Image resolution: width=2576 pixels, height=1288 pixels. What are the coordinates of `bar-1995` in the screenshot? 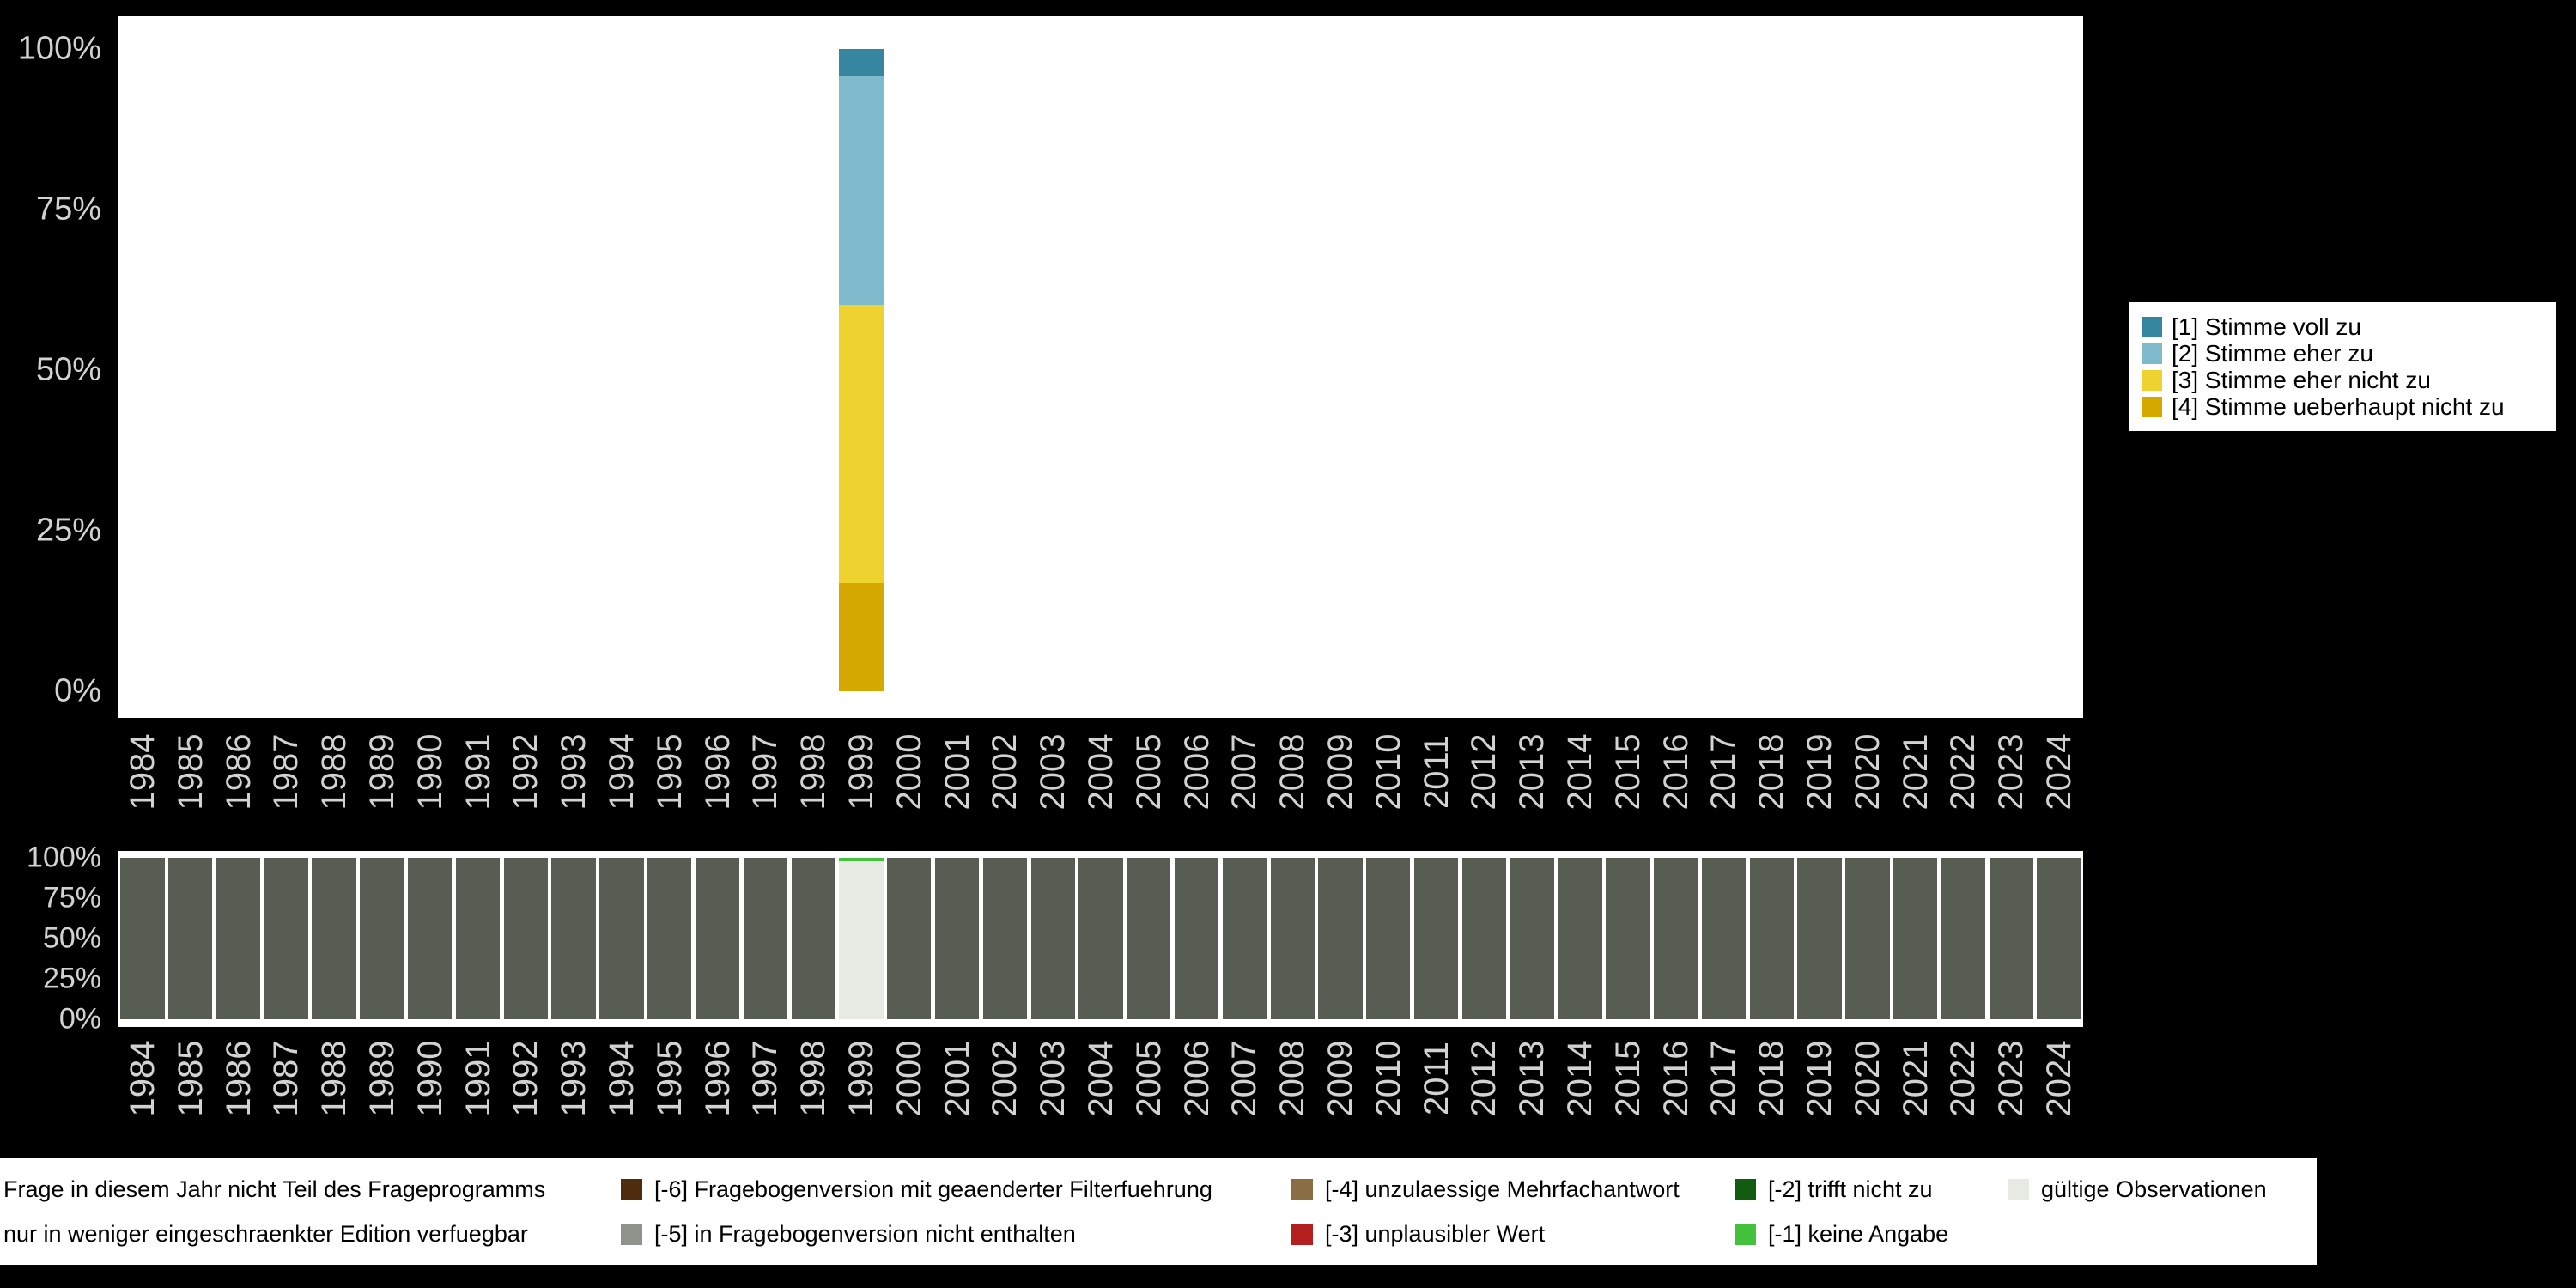 It's located at (669, 939).